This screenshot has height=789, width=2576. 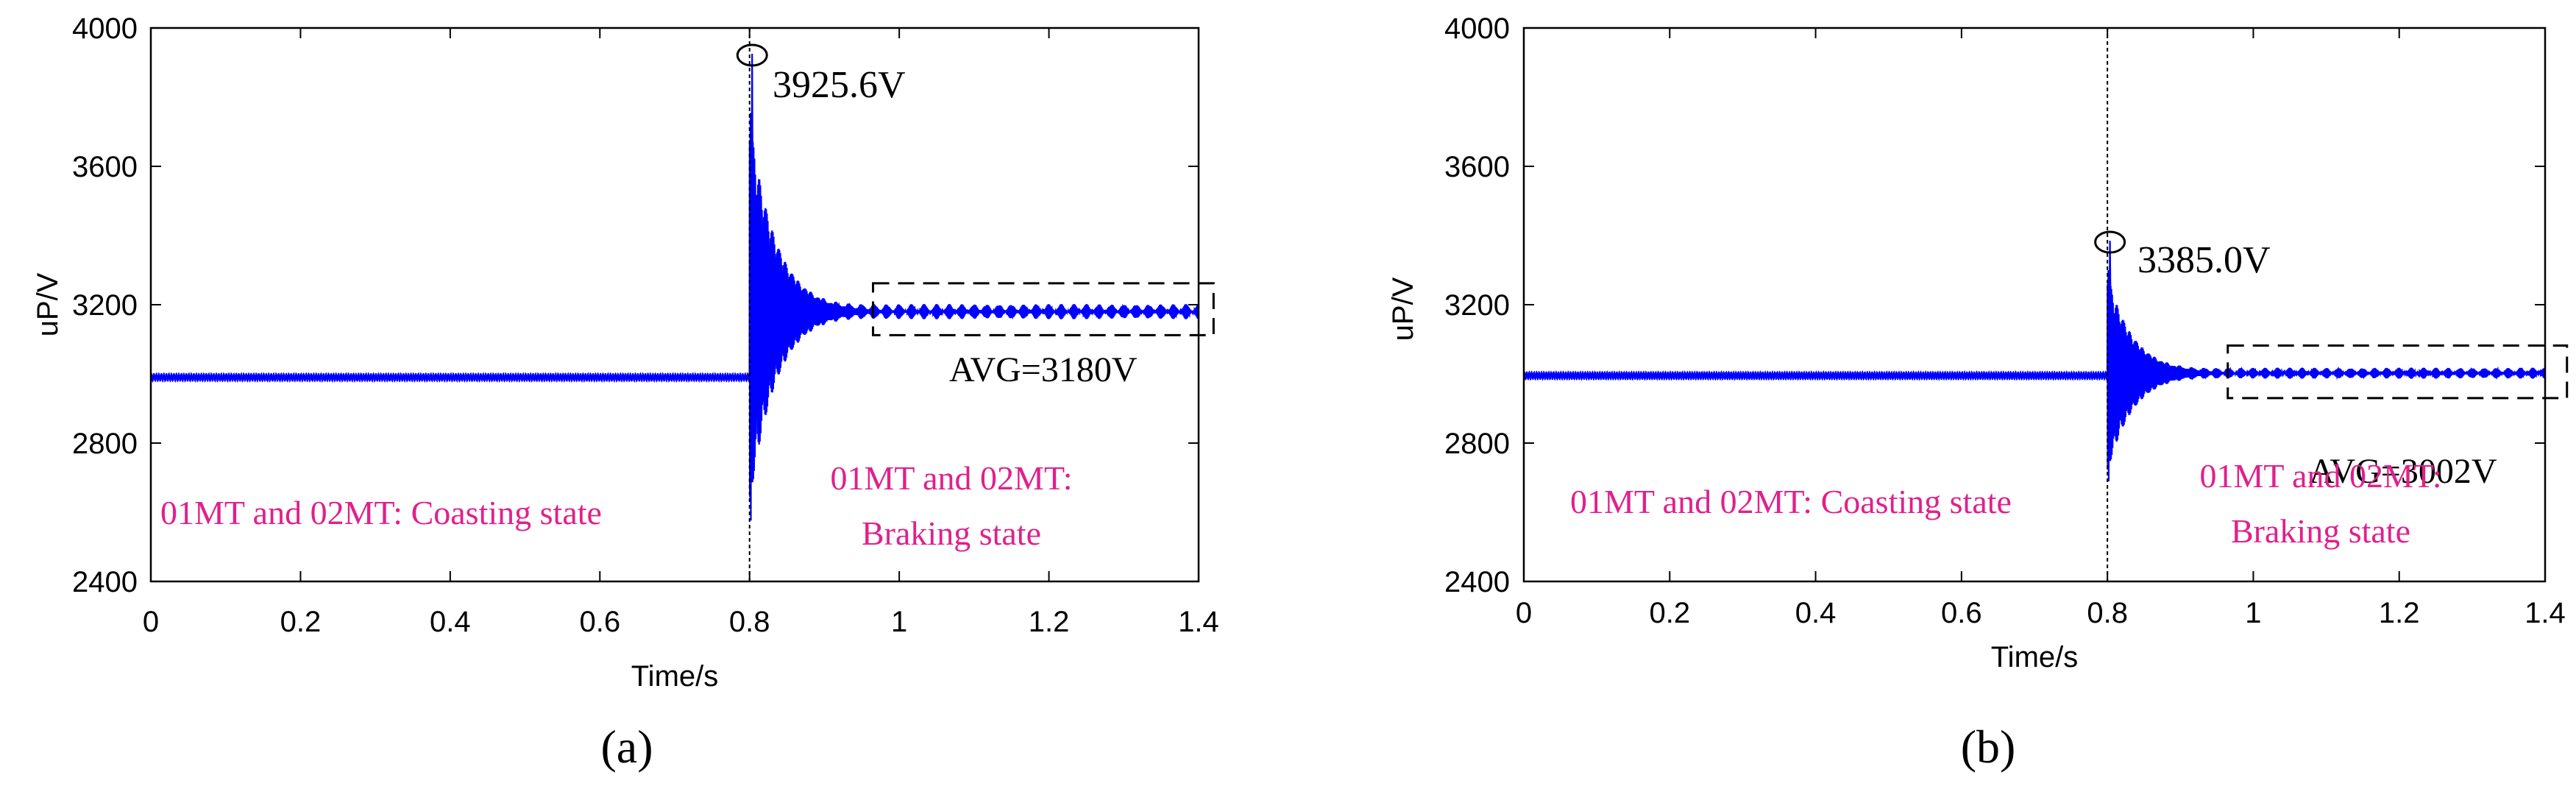 I want to click on coasting-label-a: 01MT and 02MT: Coasting state, so click(x=381, y=512).